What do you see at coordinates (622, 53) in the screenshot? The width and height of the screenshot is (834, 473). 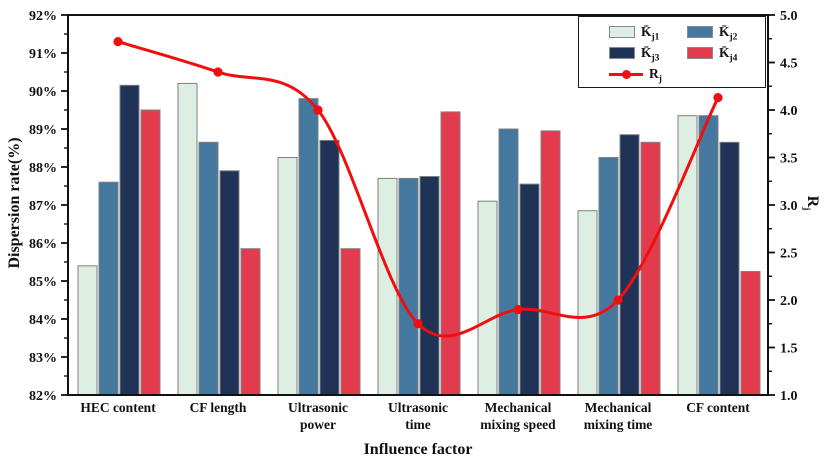 I see `kj3-swatch-icon` at bounding box center [622, 53].